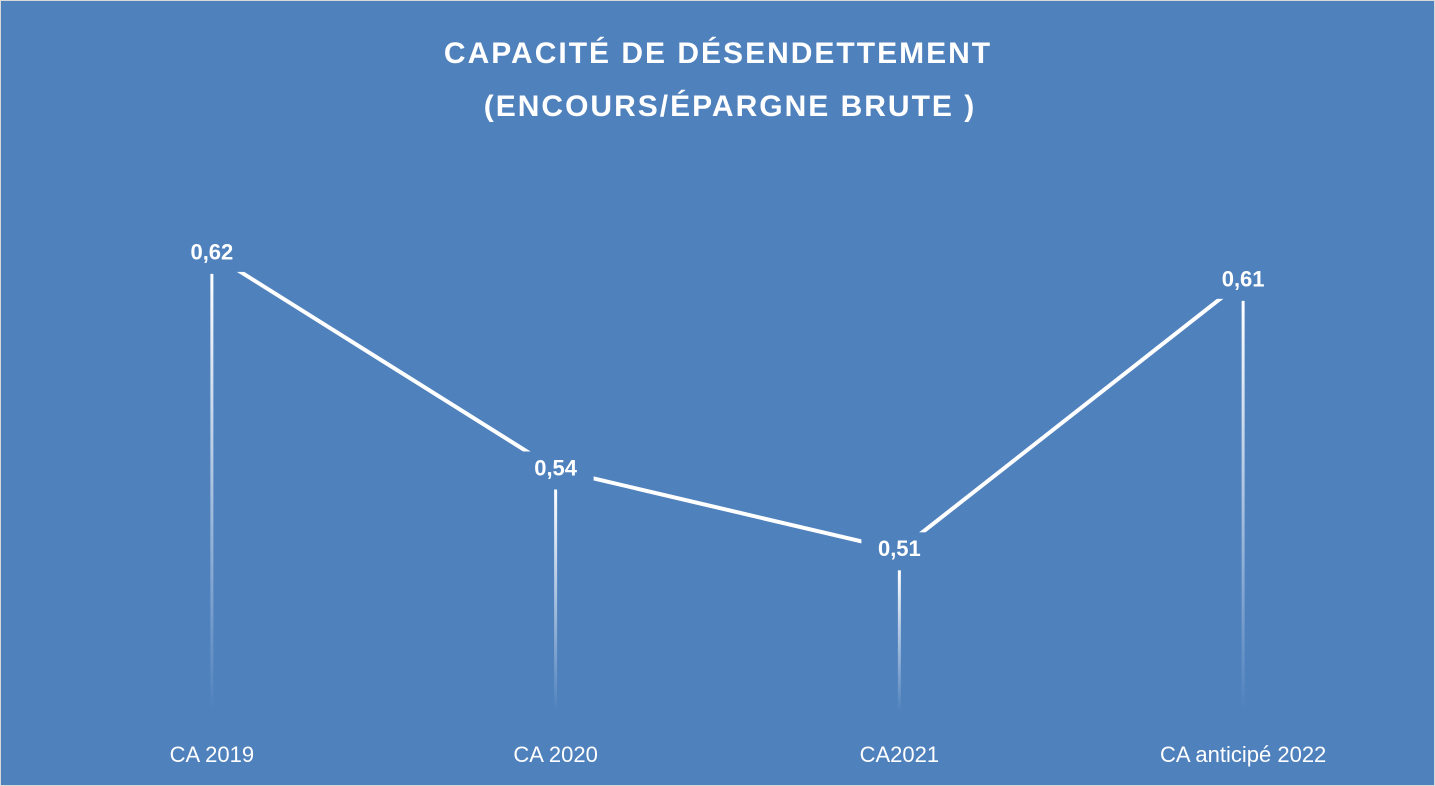  What do you see at coordinates (555, 754) in the screenshot?
I see `x-tick-label: CA 2020` at bounding box center [555, 754].